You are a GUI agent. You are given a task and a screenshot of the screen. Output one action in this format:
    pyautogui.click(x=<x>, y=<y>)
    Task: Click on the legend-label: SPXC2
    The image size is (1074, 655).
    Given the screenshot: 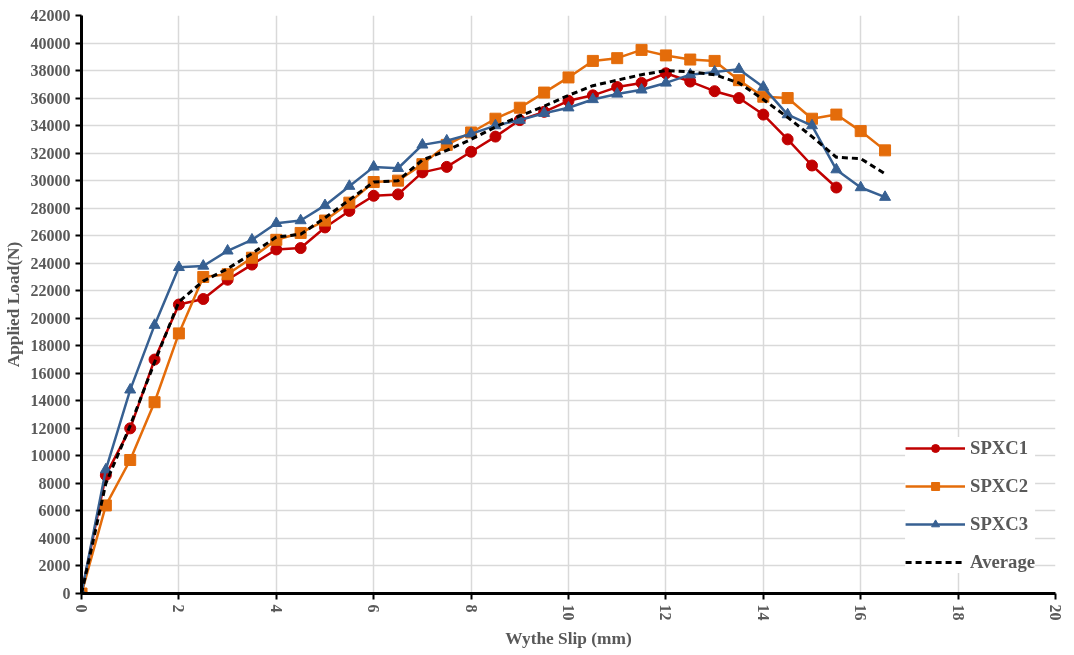 What is the action you would take?
    pyautogui.click(x=999, y=486)
    